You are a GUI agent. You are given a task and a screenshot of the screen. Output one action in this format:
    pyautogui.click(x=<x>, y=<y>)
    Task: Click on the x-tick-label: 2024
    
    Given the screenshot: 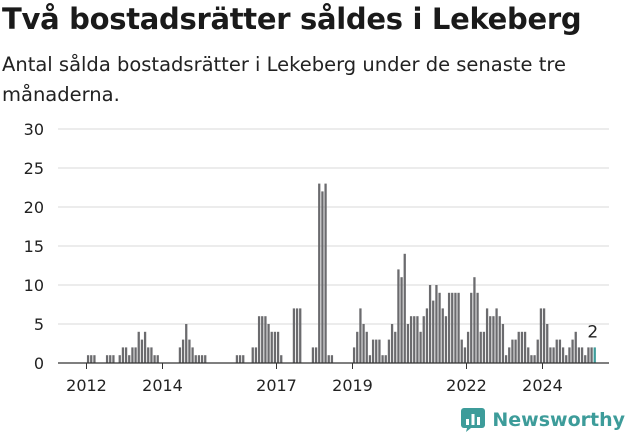 What is the action you would take?
    pyautogui.click(x=542, y=385)
    